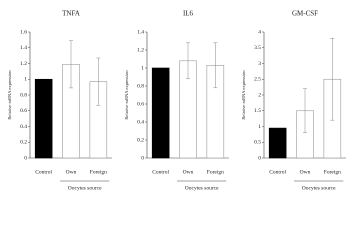  What do you see at coordinates (188, 14) in the screenshot?
I see `chart-title: IL6` at bounding box center [188, 14].